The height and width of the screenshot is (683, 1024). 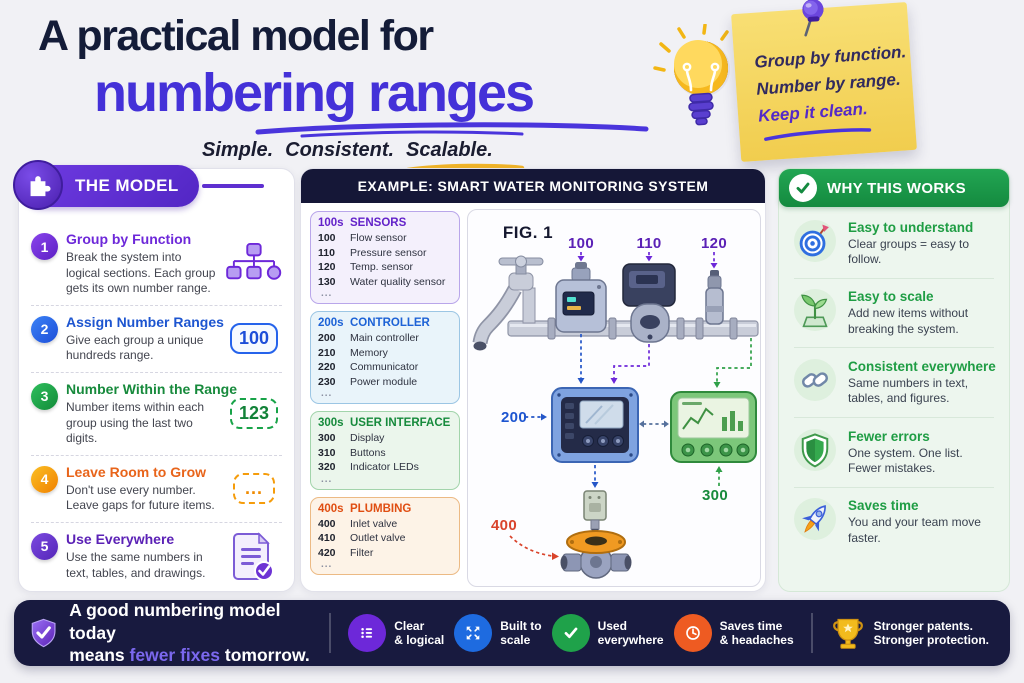 What do you see at coordinates (515, 640) in the screenshot?
I see `badge-label-line2: scale` at bounding box center [515, 640].